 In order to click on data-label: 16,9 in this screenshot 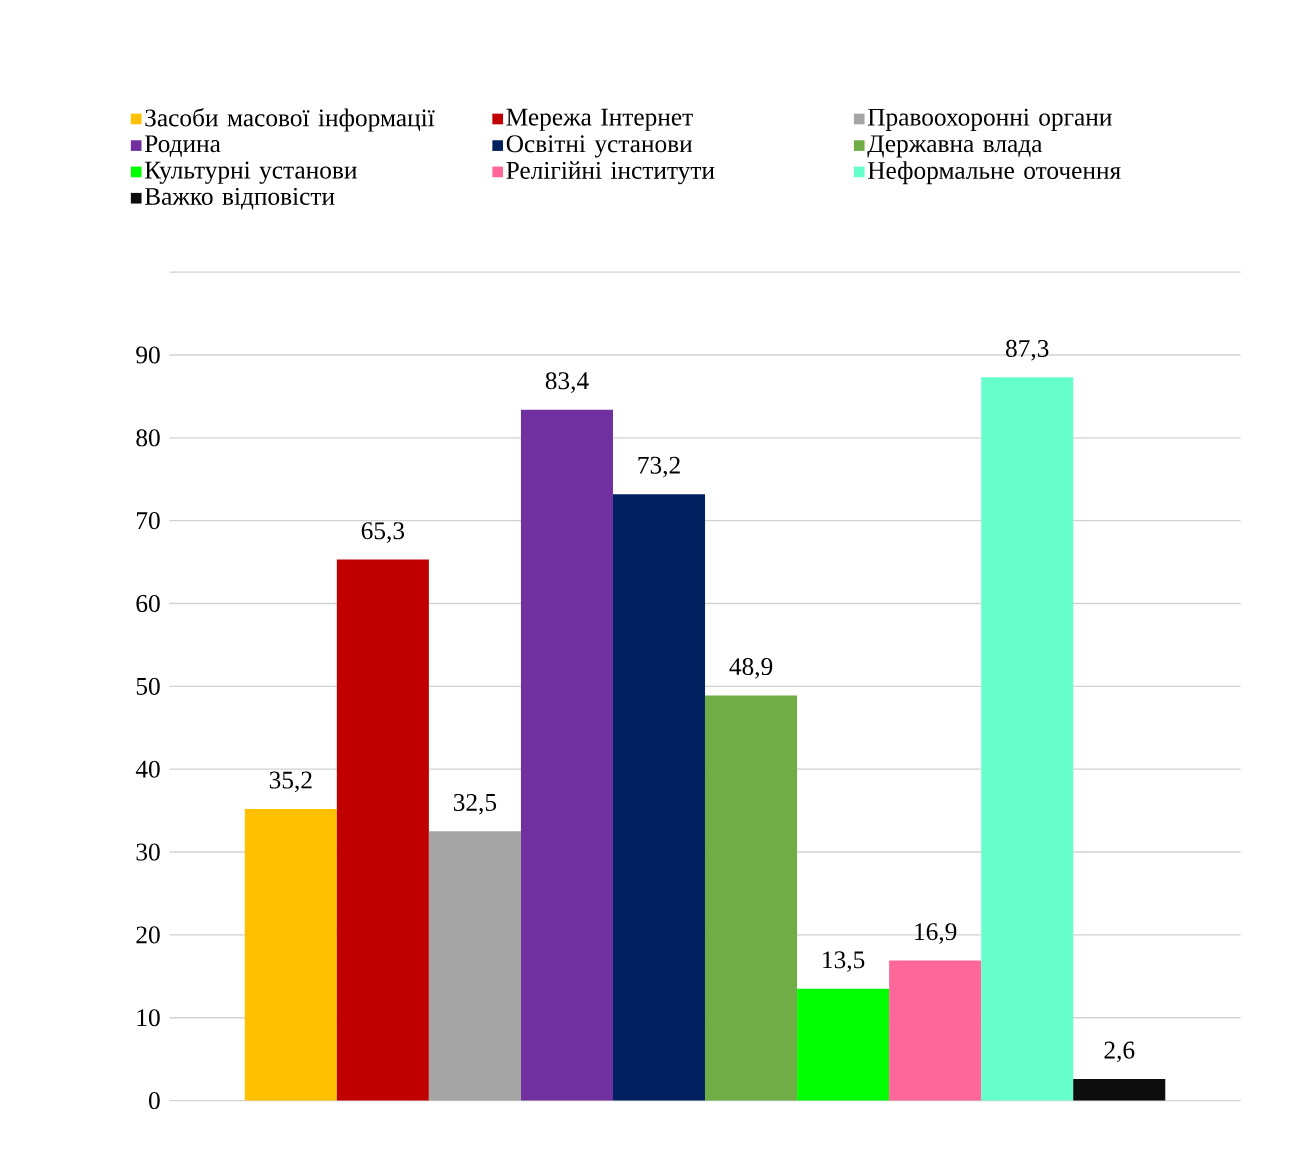, I will do `click(936, 933)`.